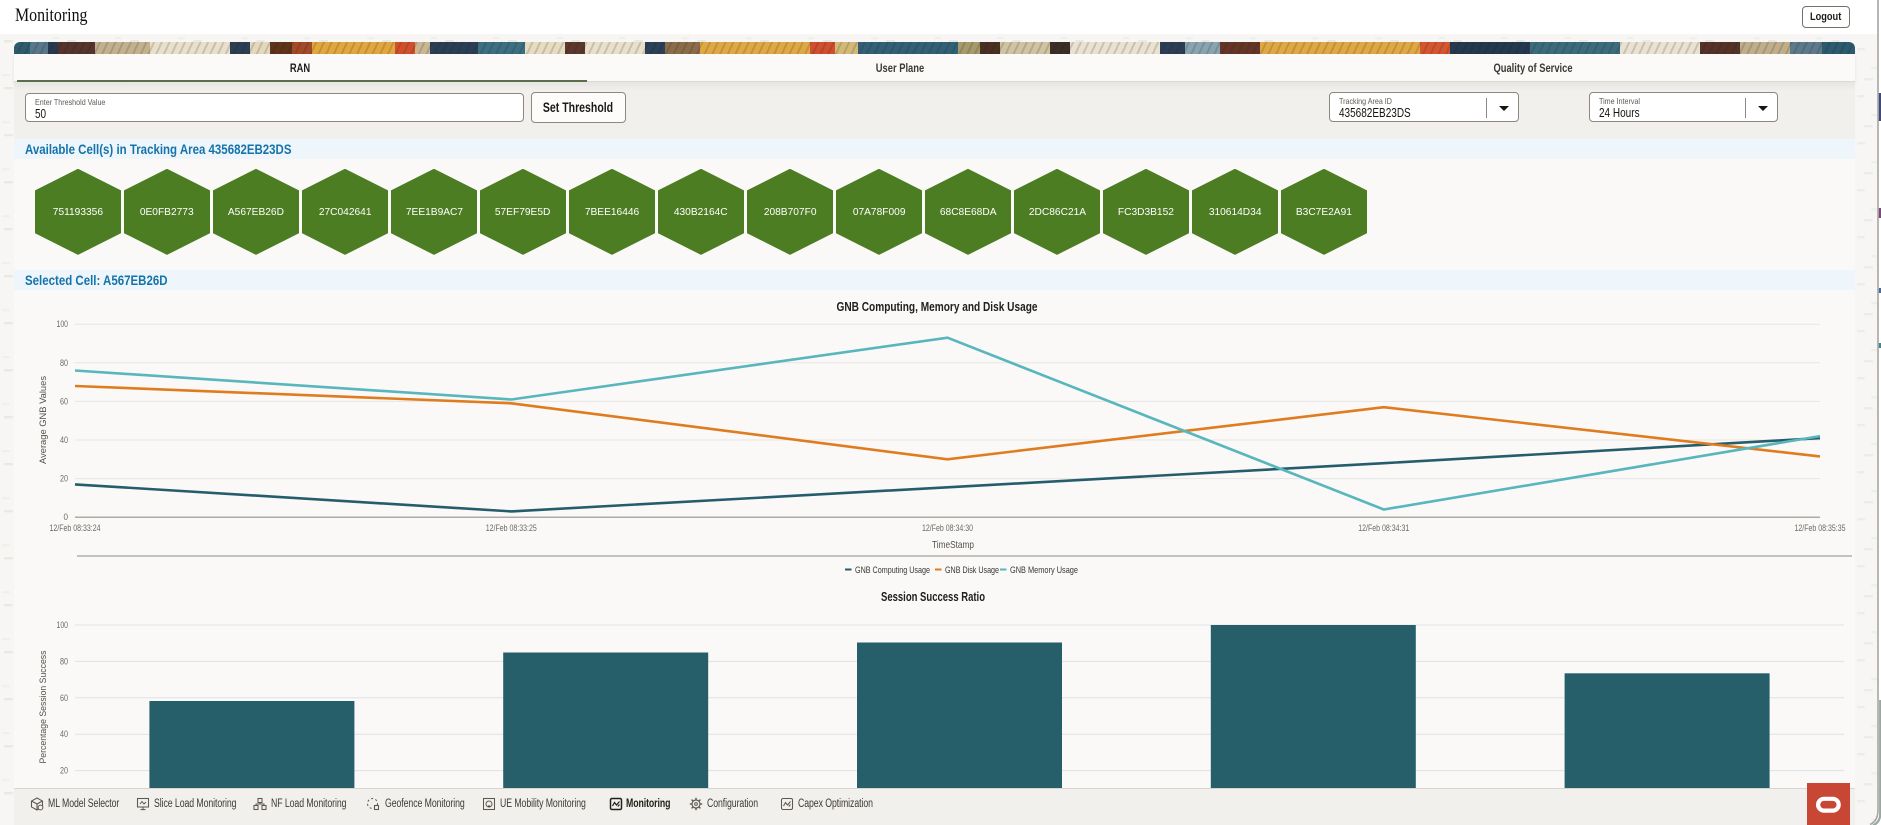 The height and width of the screenshot is (825, 1881). What do you see at coordinates (1383, 528) in the screenshot?
I see `svg-text: 12/Feb 08:34:31` at bounding box center [1383, 528].